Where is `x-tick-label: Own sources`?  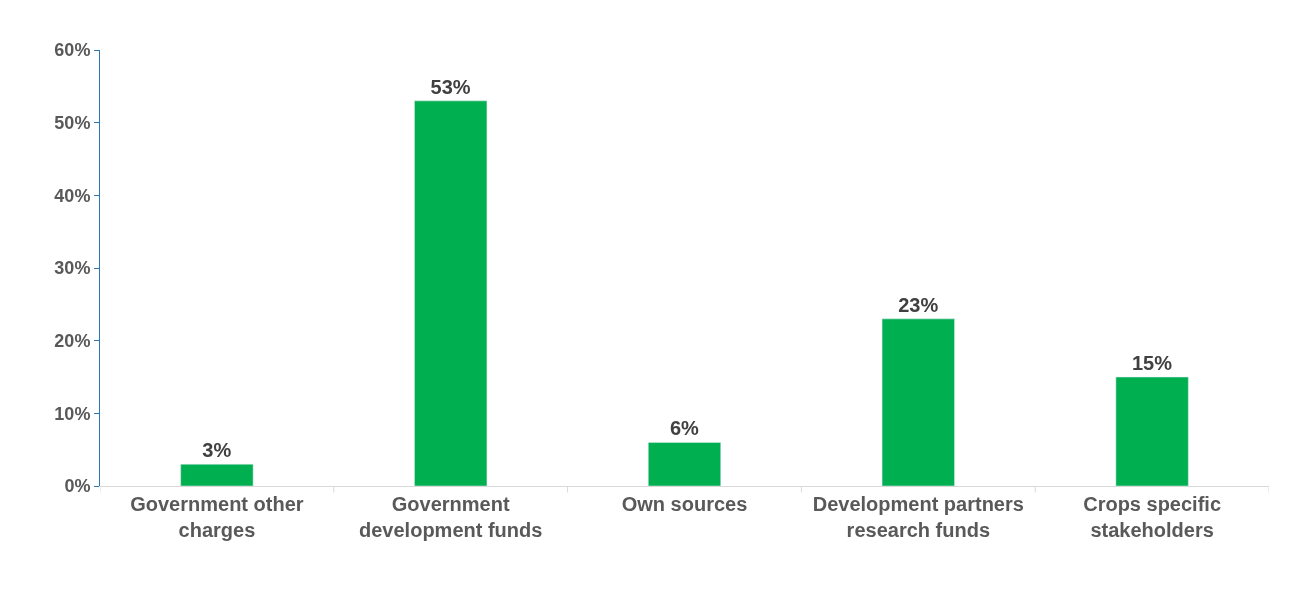
x-tick-label: Own sources is located at coordinates (684, 504).